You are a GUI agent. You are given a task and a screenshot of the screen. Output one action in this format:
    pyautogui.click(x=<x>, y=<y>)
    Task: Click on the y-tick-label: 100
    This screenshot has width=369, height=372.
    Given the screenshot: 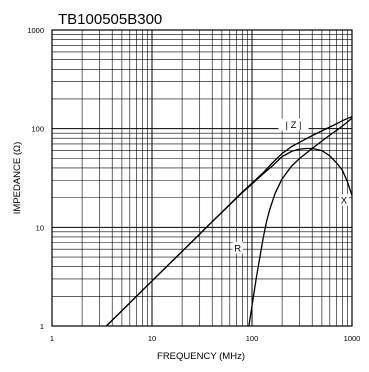 What is the action you would take?
    pyautogui.click(x=37, y=129)
    